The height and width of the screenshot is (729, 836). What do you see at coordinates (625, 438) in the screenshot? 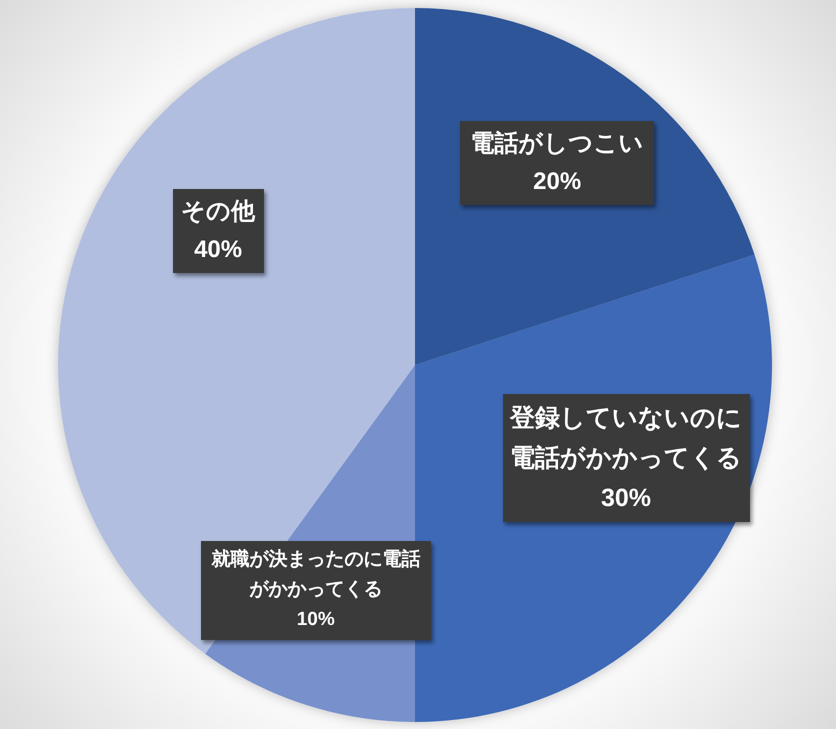
I see `slice-label: 登録していないのに電話がかかってくる` at bounding box center [625, 438].